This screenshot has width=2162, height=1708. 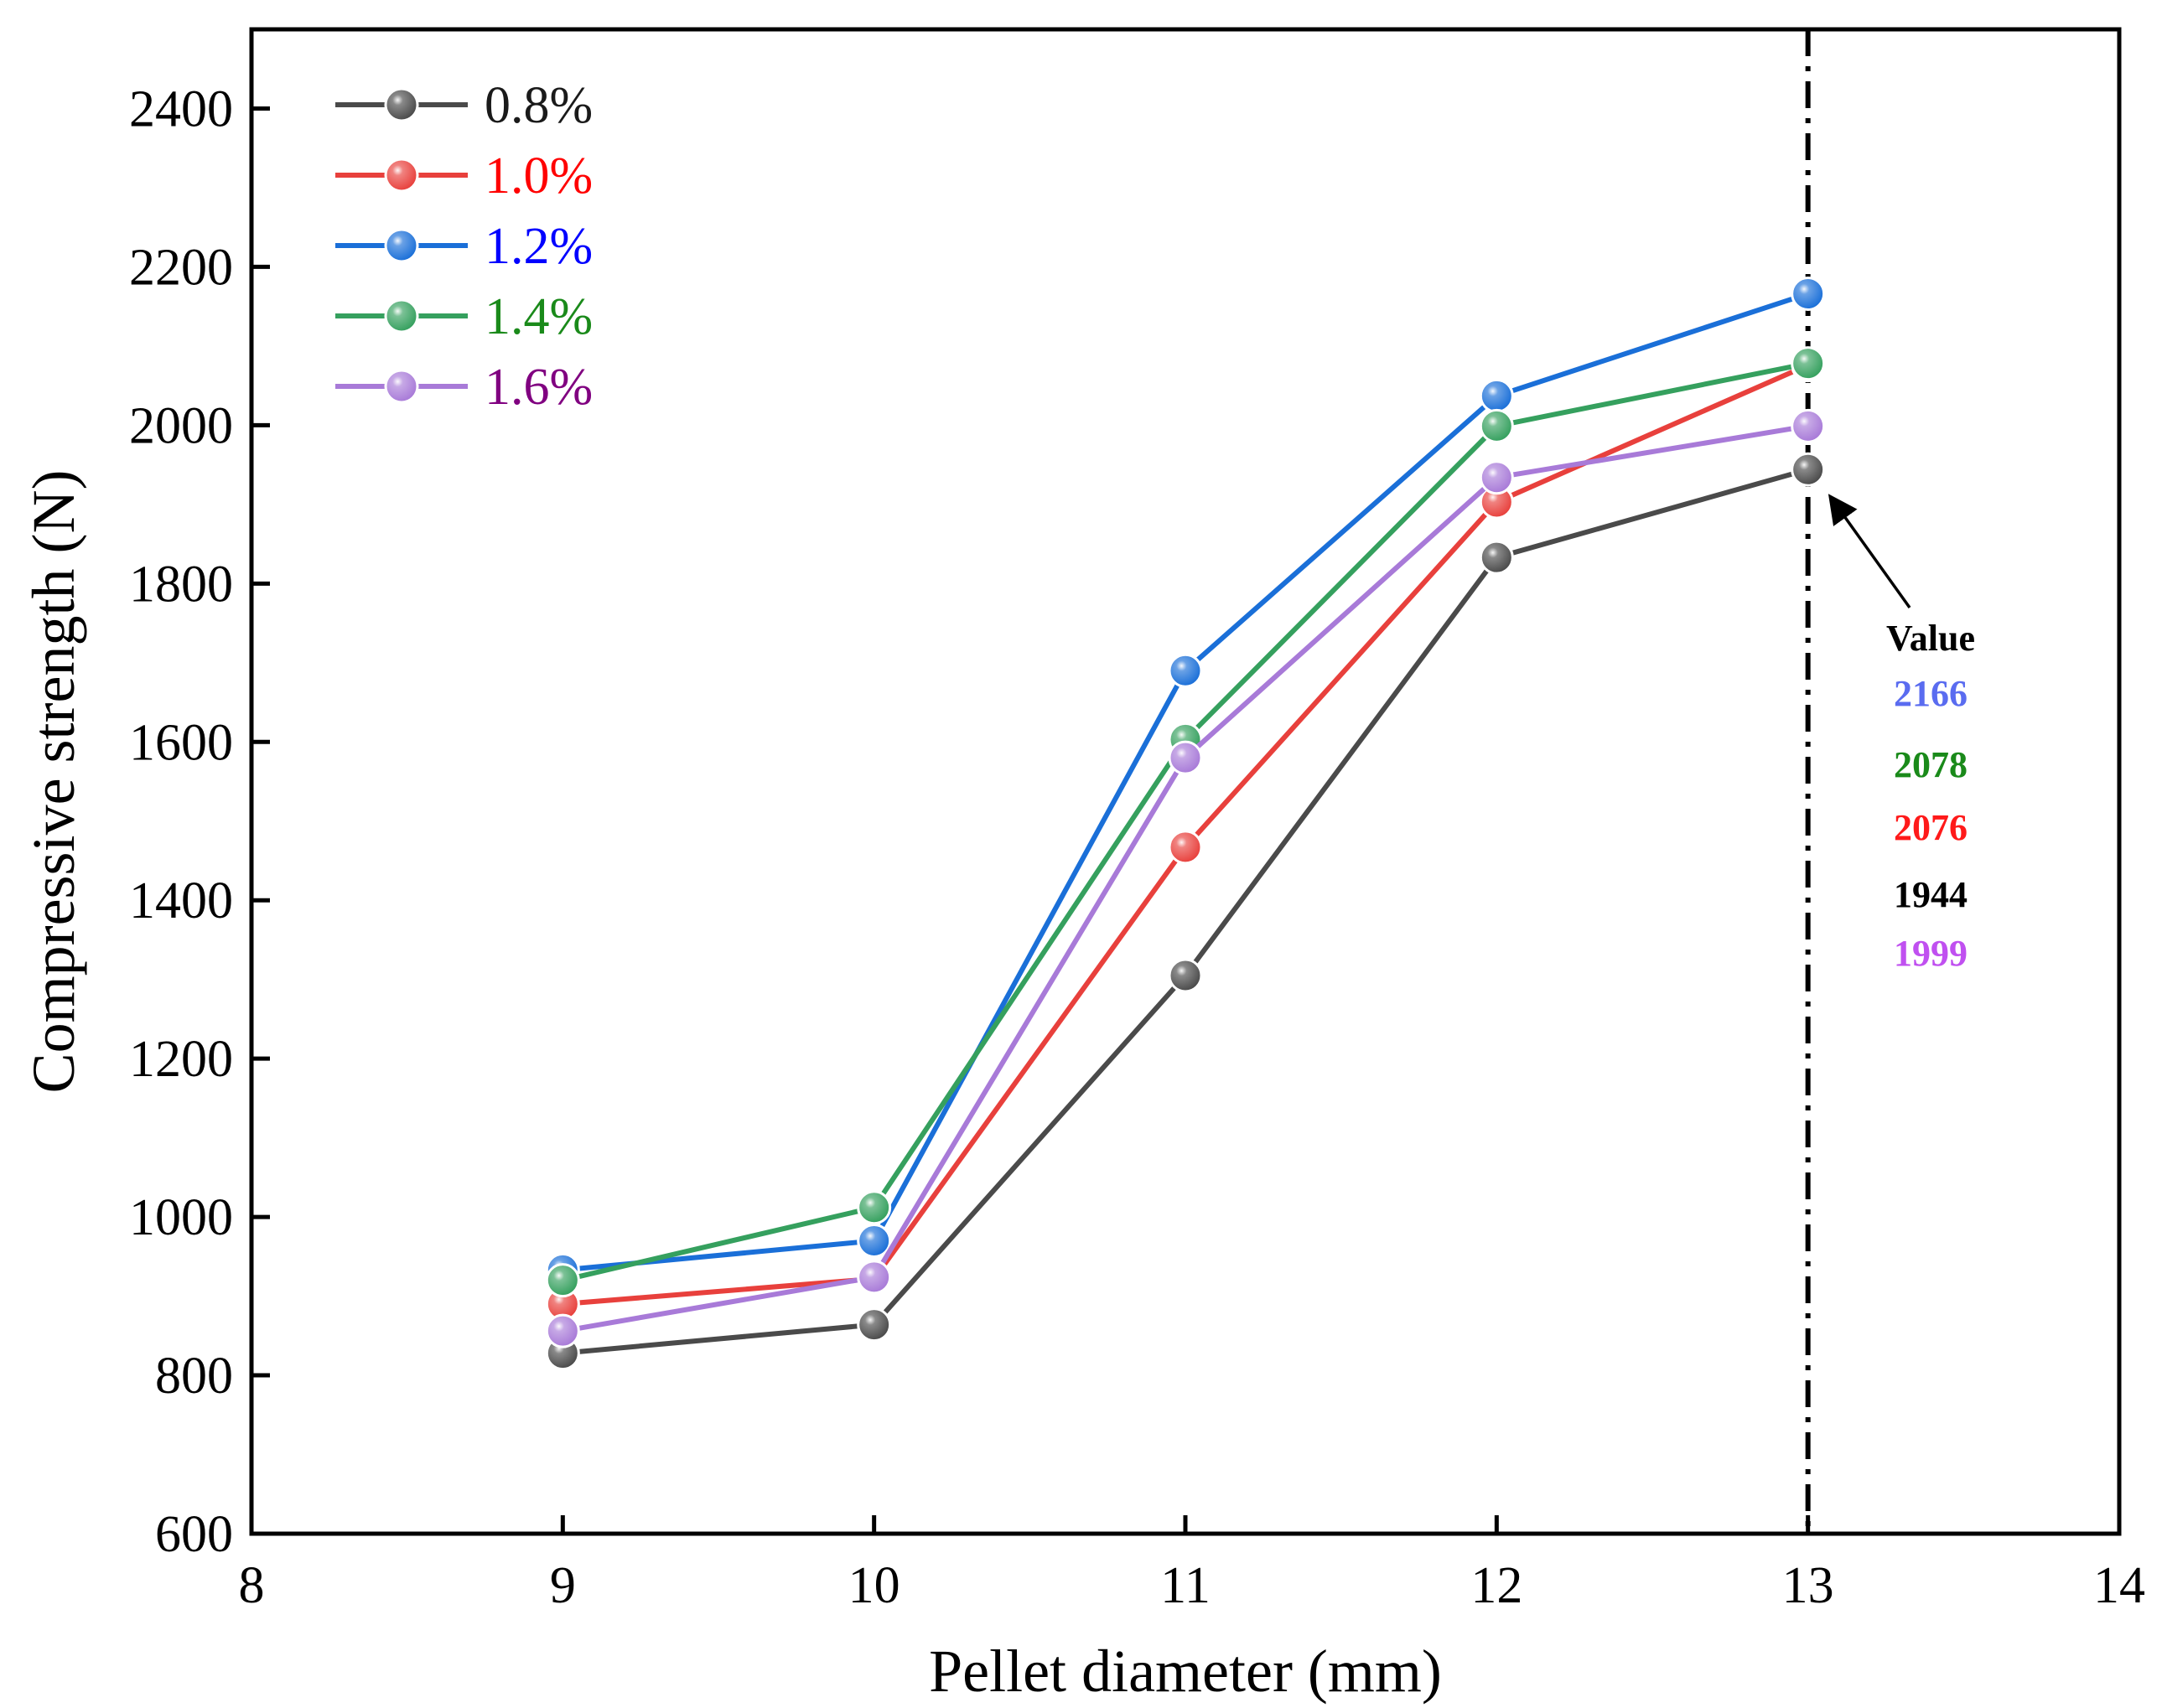 I want to click on x-tick-label: 9, so click(x=563, y=1586).